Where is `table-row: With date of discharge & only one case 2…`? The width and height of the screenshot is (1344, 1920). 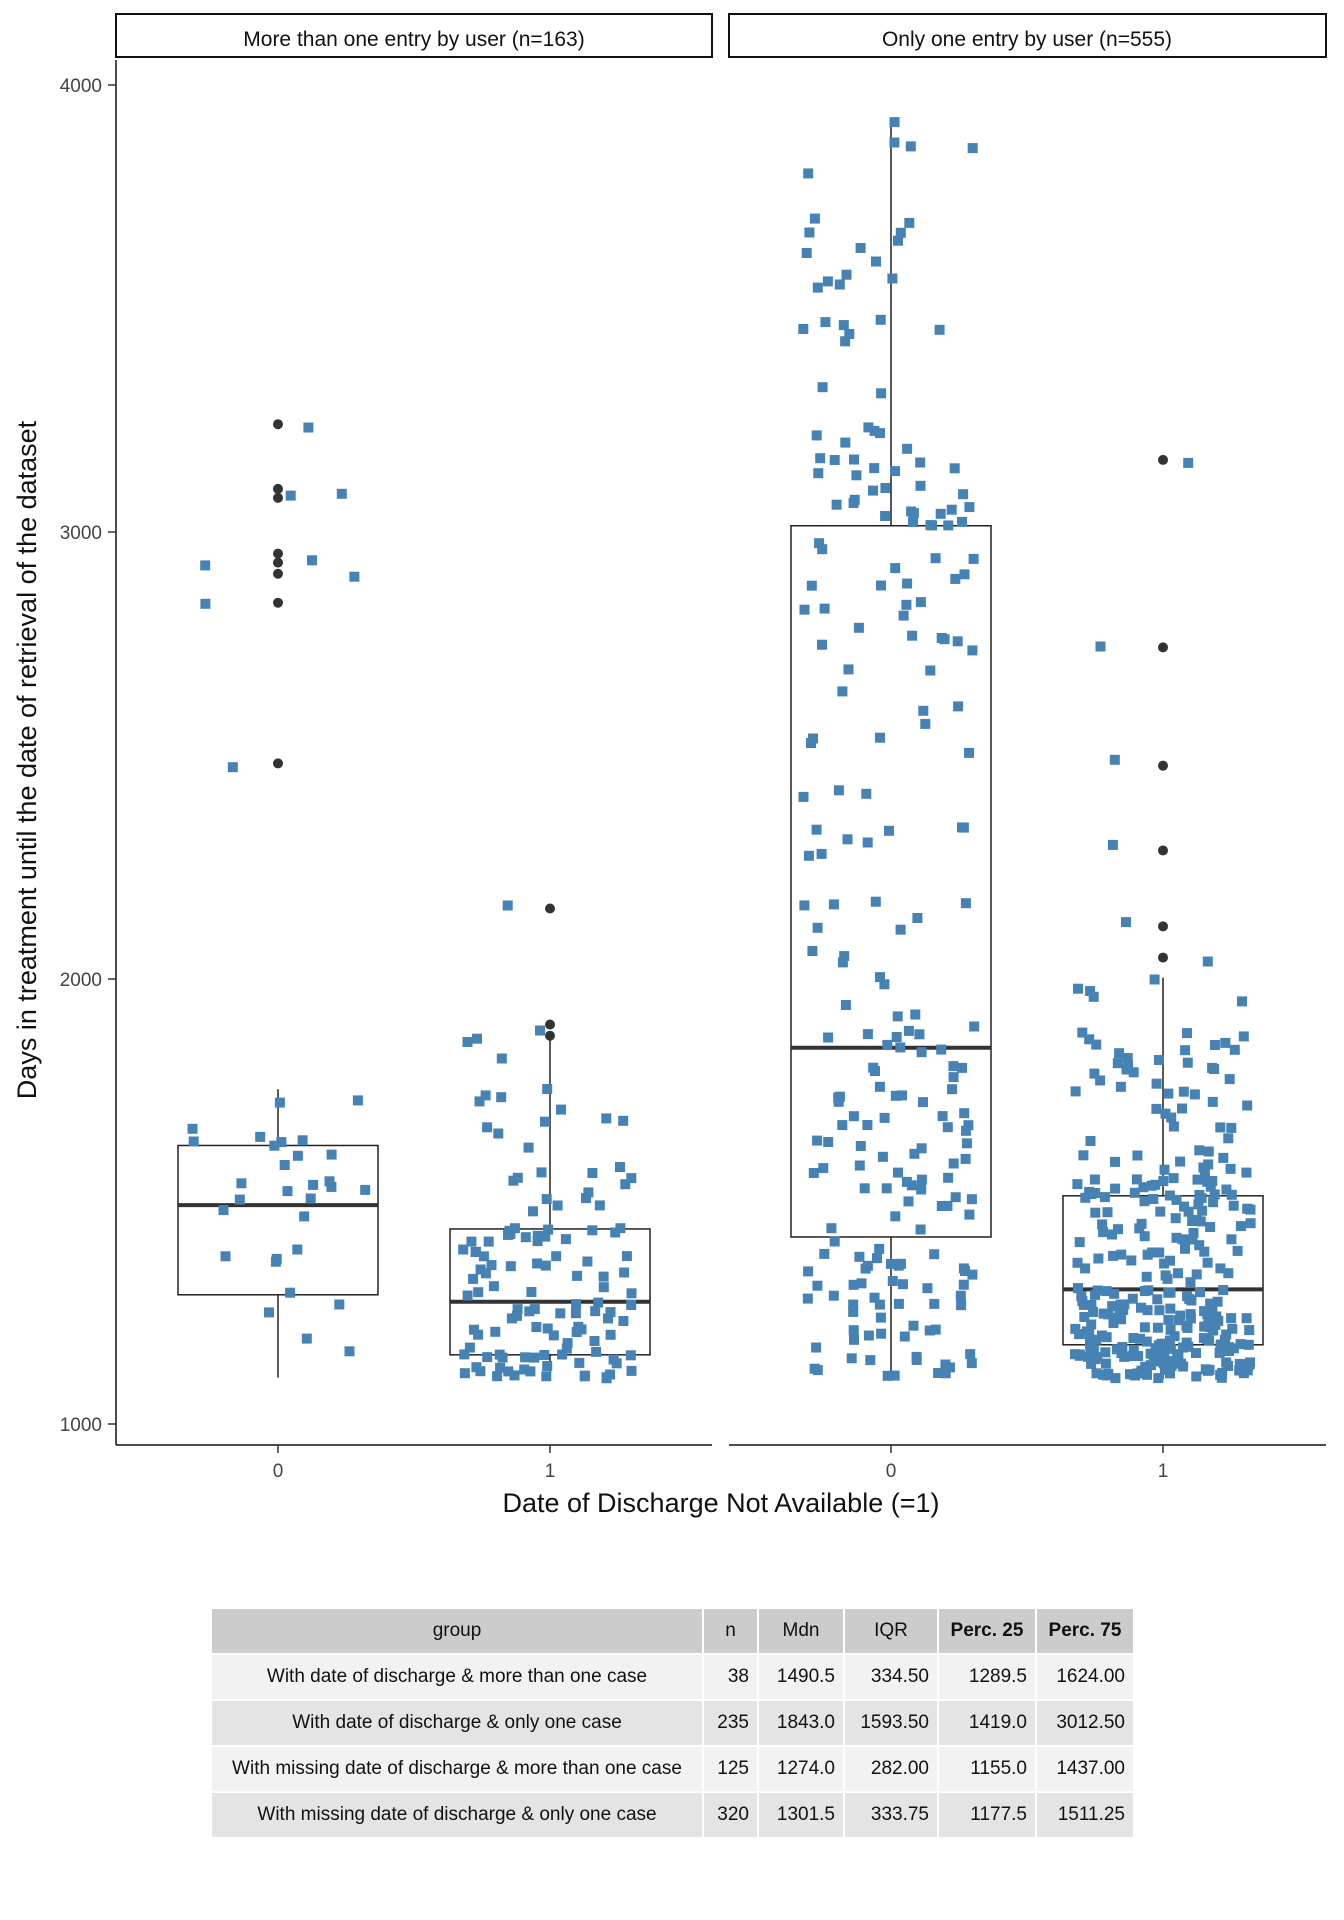
table-row: With date of discharge & only one case 2… is located at coordinates (672, 1723).